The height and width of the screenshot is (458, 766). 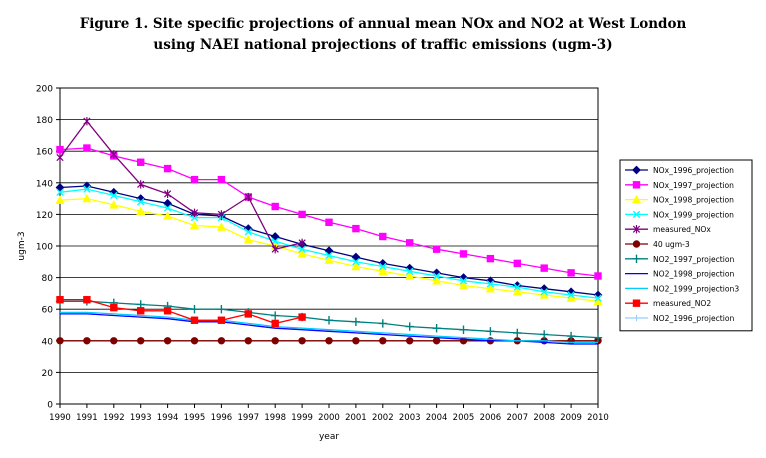 I want to click on y-tick-label: 180, so click(x=44, y=121).